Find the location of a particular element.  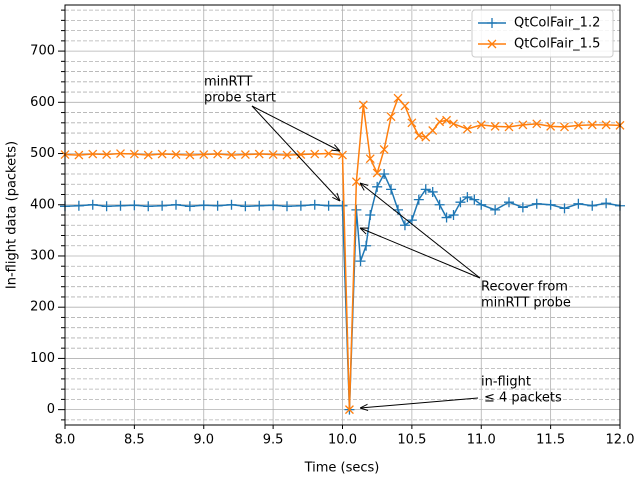

x-tick-label: 10.0 is located at coordinates (342, 440).